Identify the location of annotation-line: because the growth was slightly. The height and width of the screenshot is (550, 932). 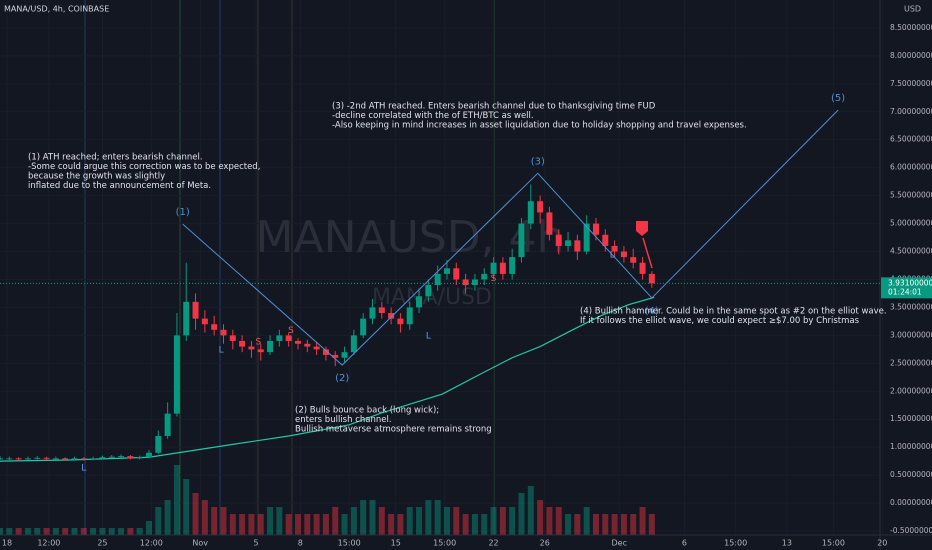
(96, 177).